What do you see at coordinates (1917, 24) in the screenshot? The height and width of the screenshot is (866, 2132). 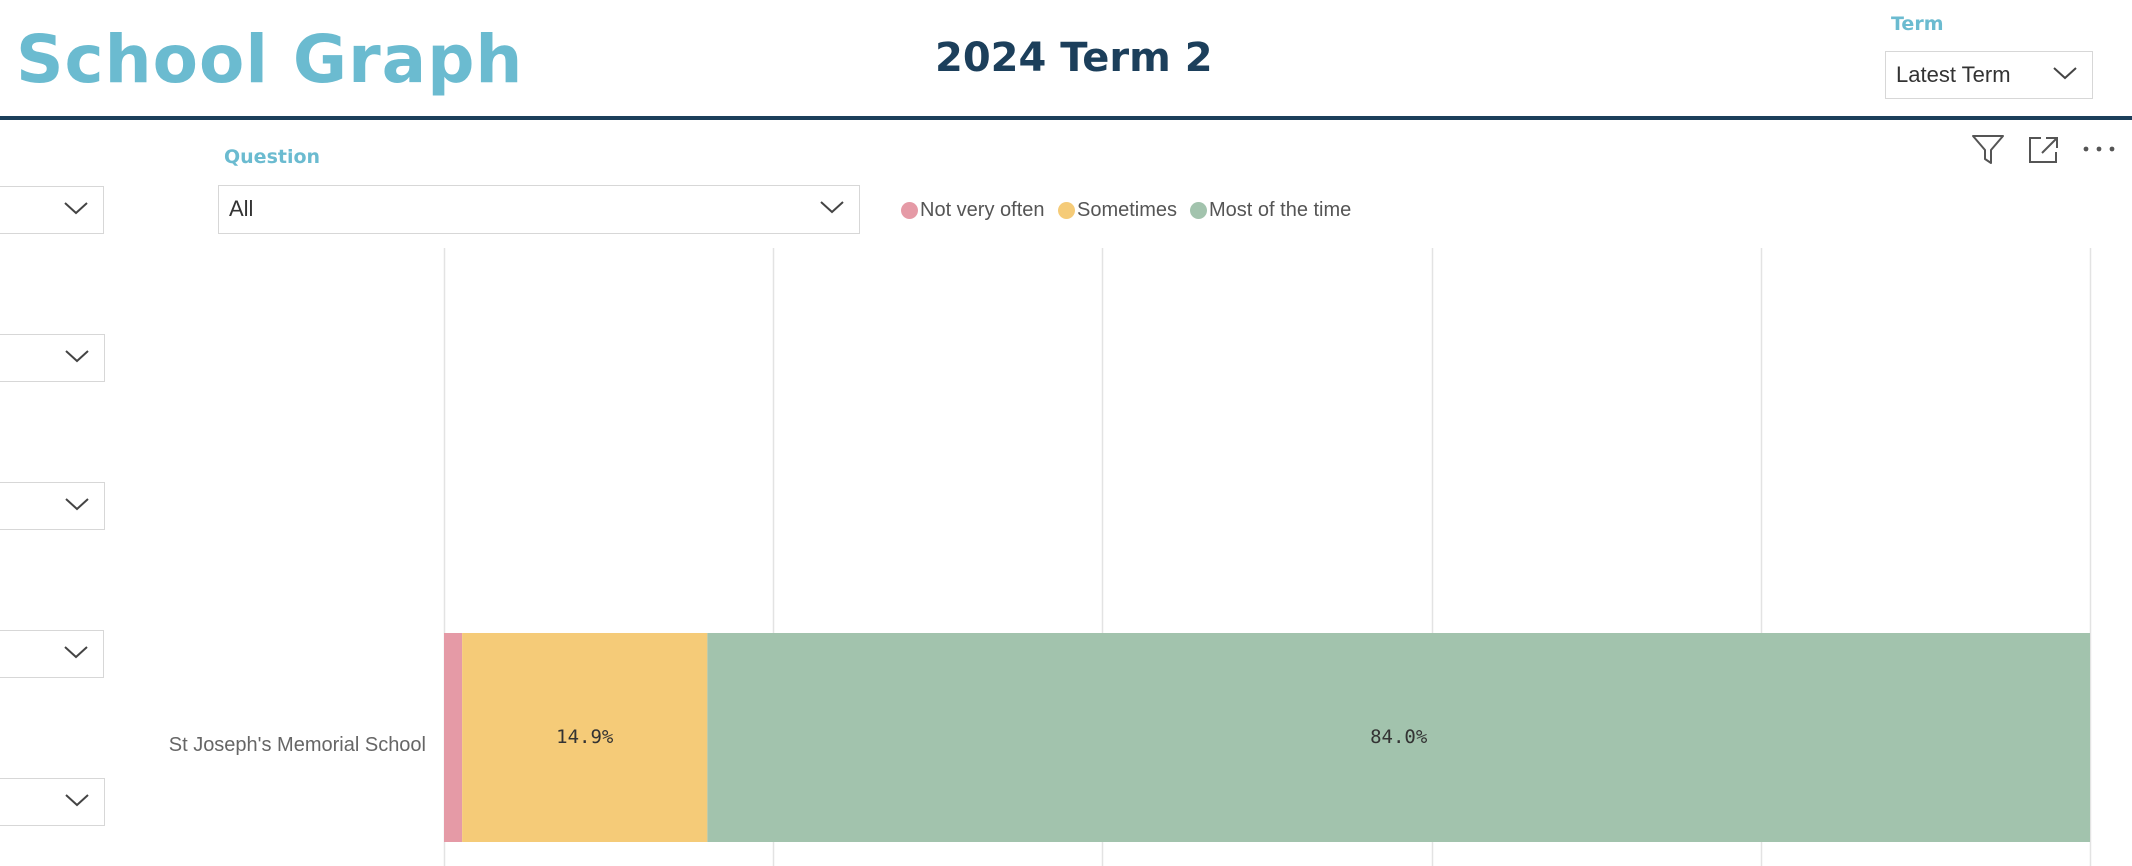 I see `term-filter-label: Term` at bounding box center [1917, 24].